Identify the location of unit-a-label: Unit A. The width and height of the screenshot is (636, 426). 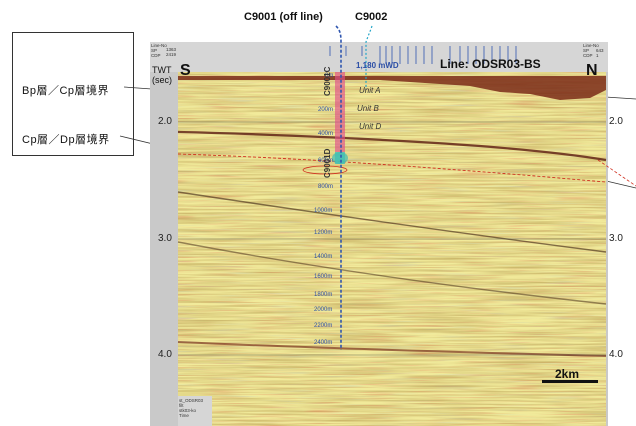
(370, 90).